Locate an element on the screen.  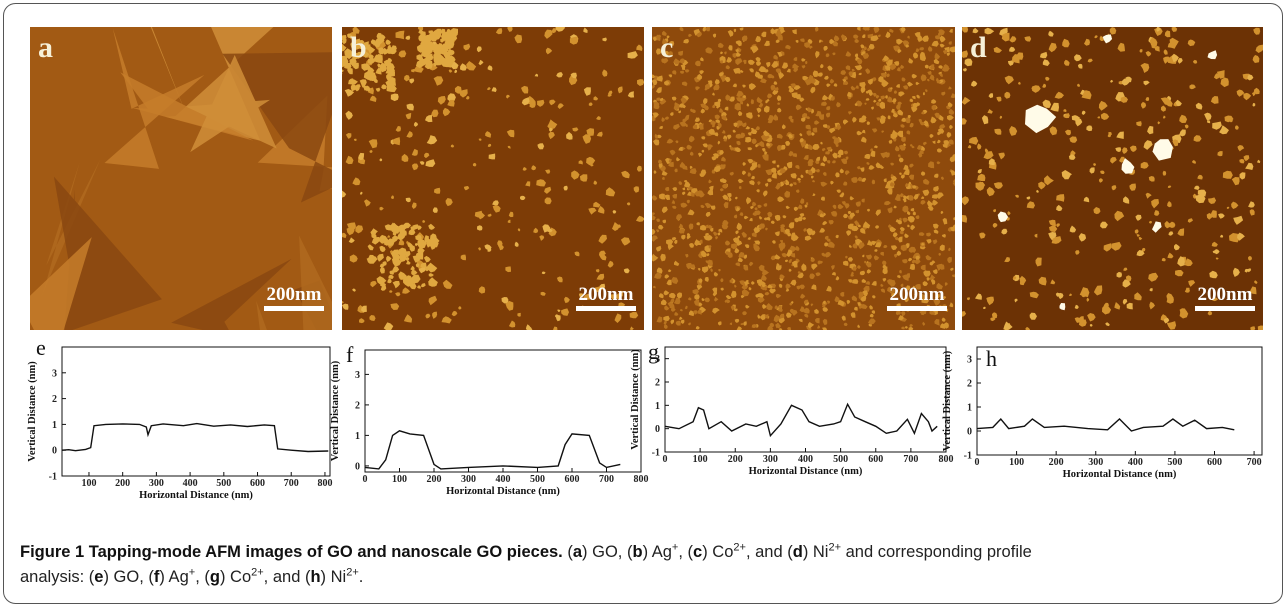
x-axis-title: Horizontal Distance (nm) is located at coordinates (196, 495).